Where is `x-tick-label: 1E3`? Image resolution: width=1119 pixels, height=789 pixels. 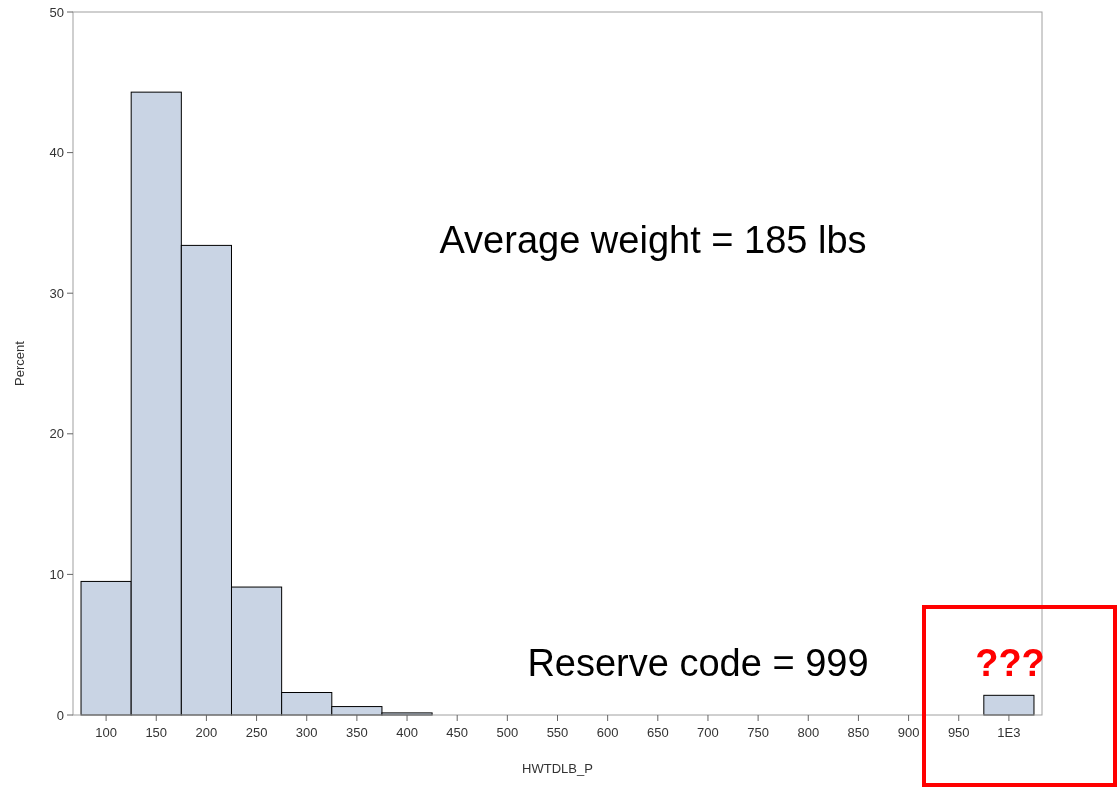
x-tick-label: 1E3 is located at coordinates (1009, 732).